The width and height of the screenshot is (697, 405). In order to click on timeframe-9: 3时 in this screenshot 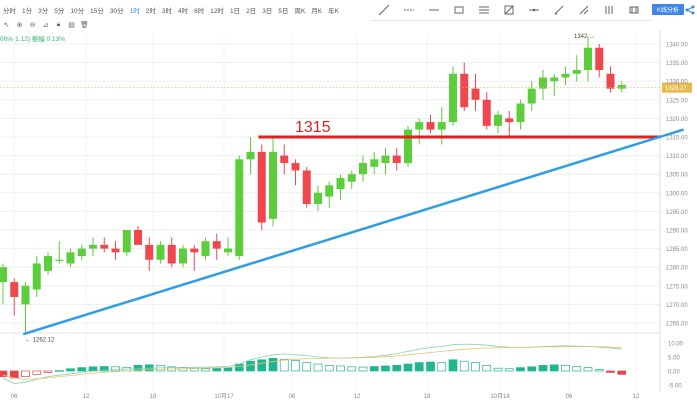, I will do `click(166, 11)`.